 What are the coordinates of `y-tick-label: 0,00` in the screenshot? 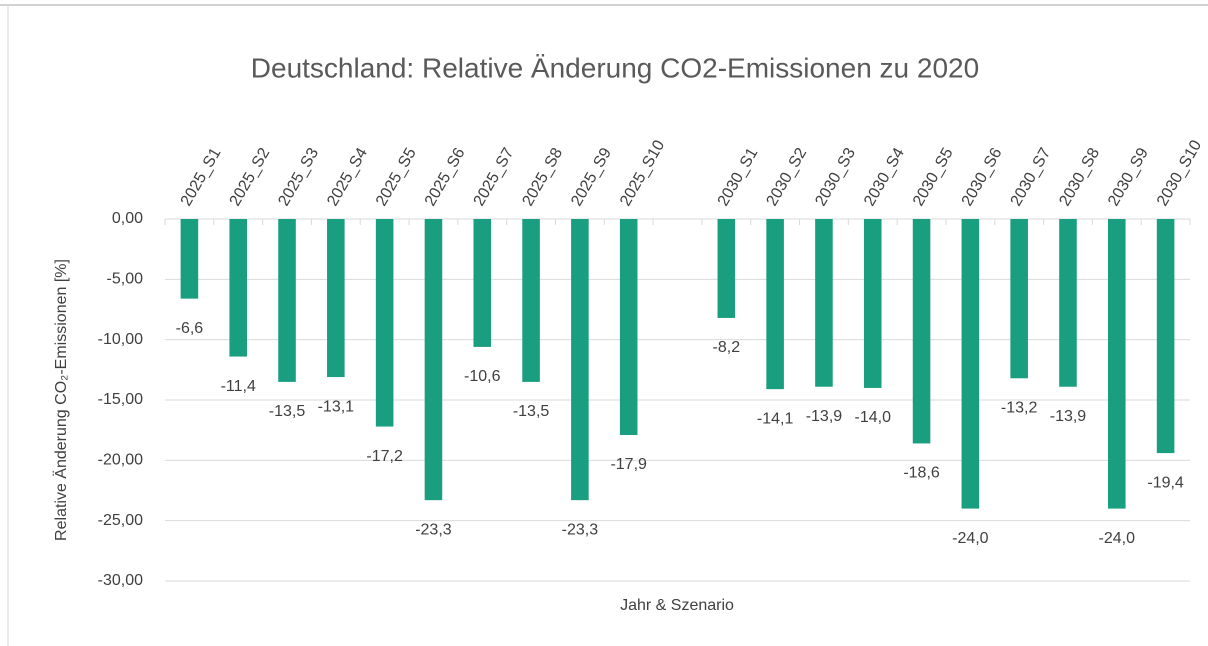 It's located at (127, 218).